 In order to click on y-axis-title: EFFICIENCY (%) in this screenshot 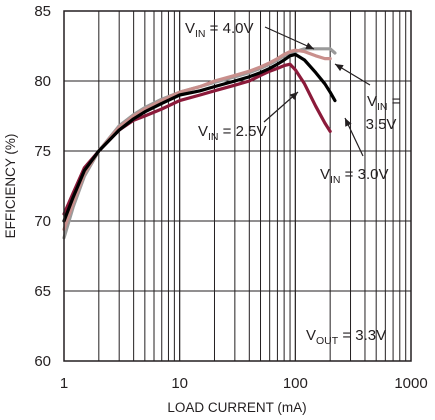, I will do `click(10, 186)`.